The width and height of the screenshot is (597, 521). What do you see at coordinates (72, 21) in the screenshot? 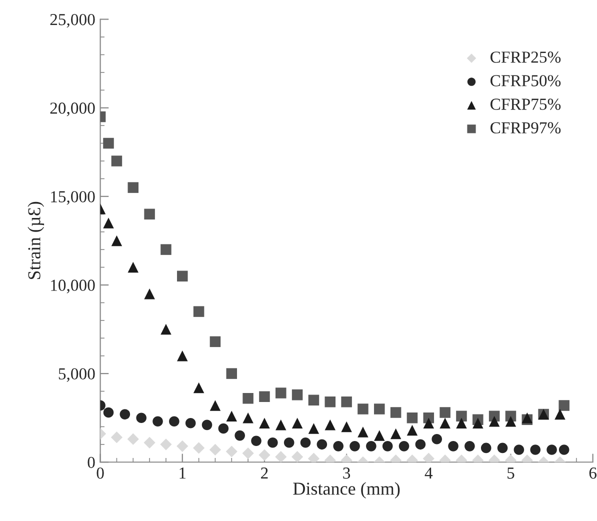
I see `y-tick-label: 25,000` at bounding box center [72, 21].